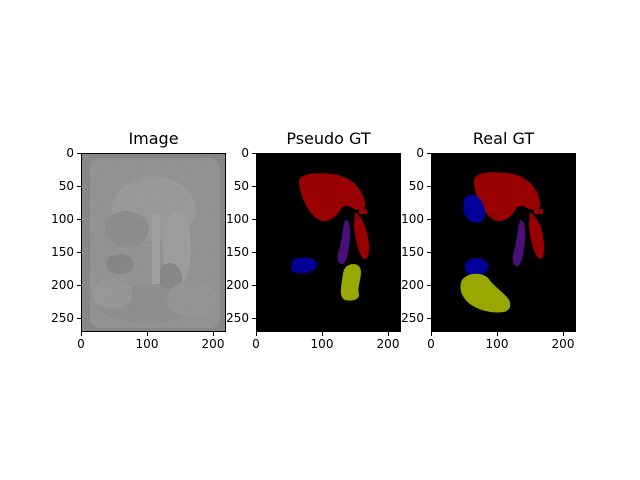 This screenshot has height=480, width=640. What do you see at coordinates (503, 138) in the screenshot?
I see `panel-title-real-gt: Real GT` at bounding box center [503, 138].